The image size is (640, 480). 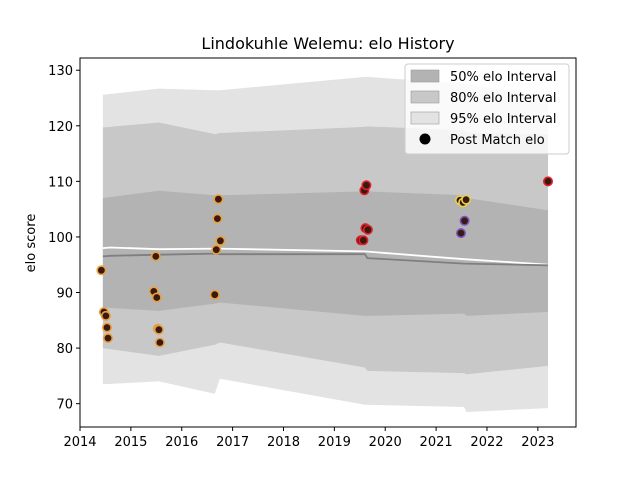 What do you see at coordinates (308, 438) in the screenshot?
I see `x-axis-ticks: 2014 2015 2016 2017 2018 2019 2020 2021 2022 2023` at bounding box center [308, 438].